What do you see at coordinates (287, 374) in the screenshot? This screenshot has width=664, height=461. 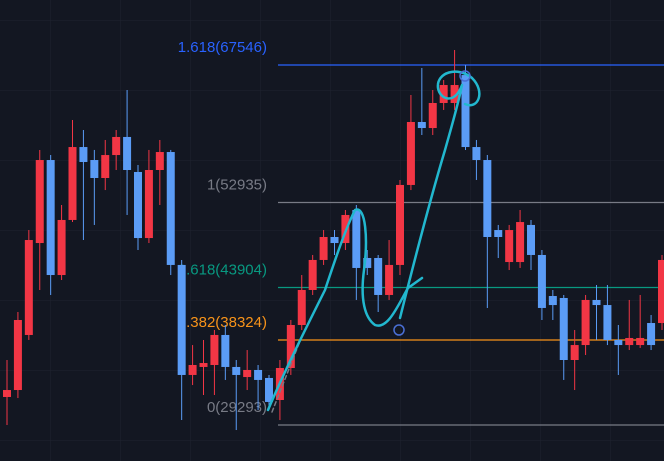 I see `trend-line` at bounding box center [287, 374].